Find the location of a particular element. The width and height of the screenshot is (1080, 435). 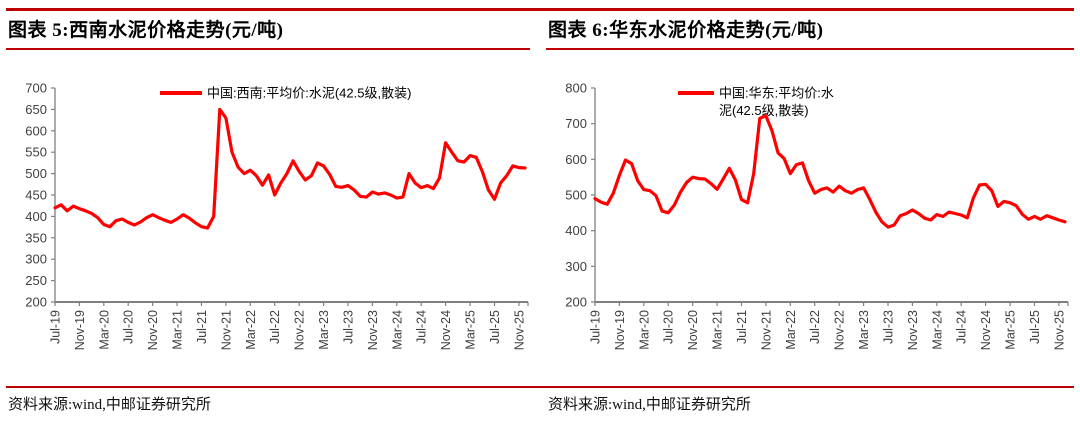

chart-legend: 中国:华东:平均价:水 泥(42.5级,散装) is located at coordinates (756, 102).